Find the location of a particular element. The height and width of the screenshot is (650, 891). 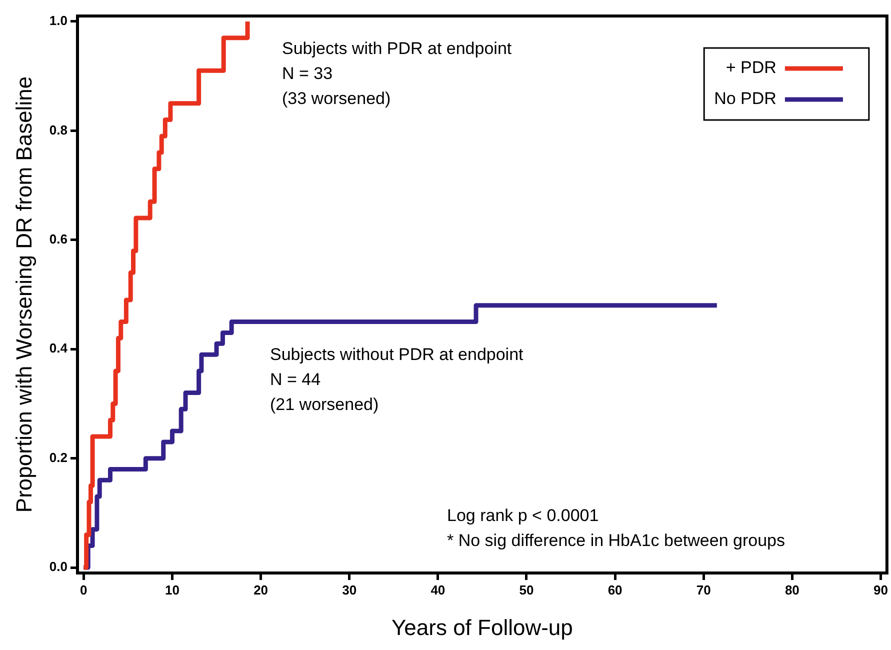

x-tick-label: 40 is located at coordinates (438, 590).